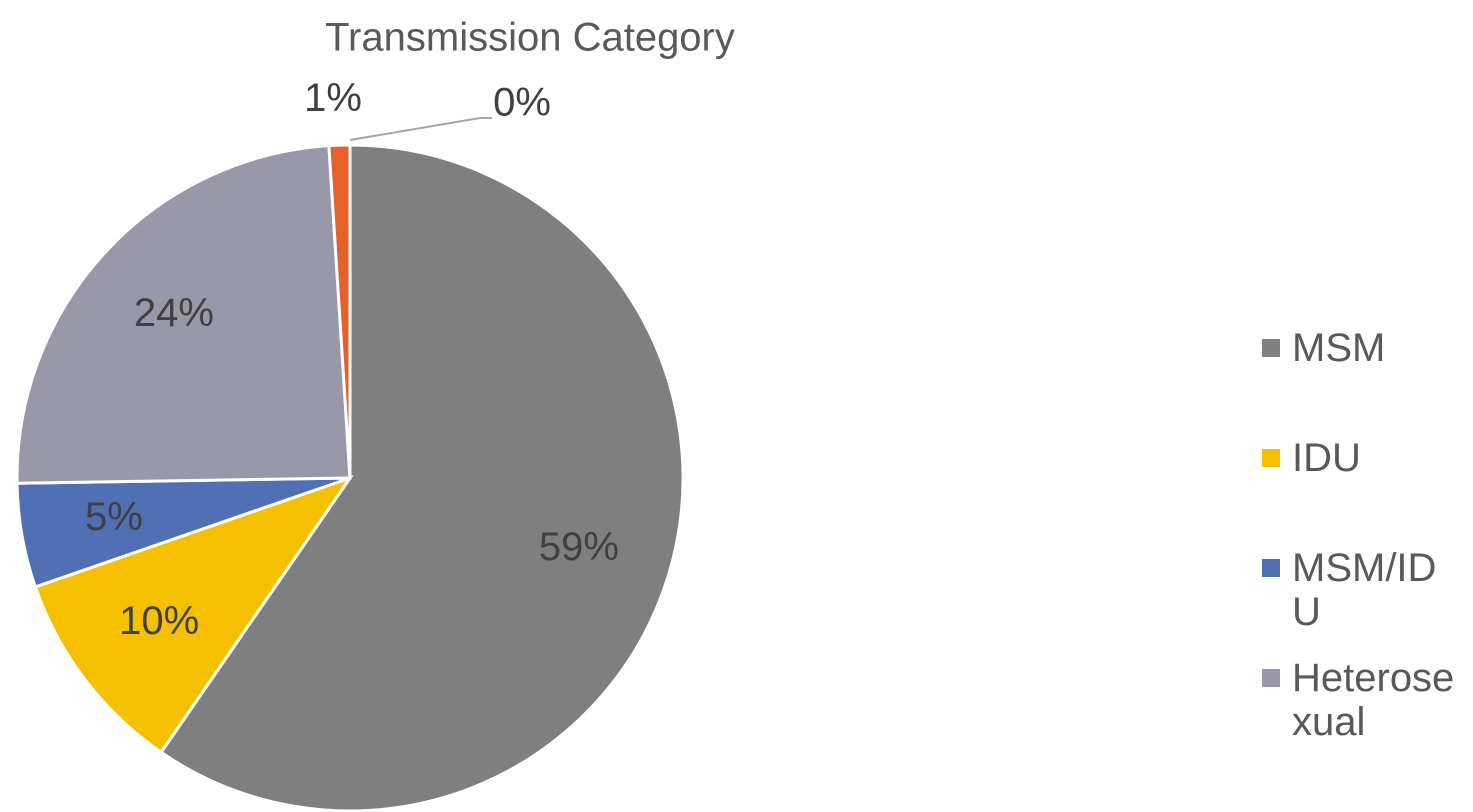 The height and width of the screenshot is (812, 1473). Describe the element at coordinates (579, 547) in the screenshot. I see `data-label: 59%` at that location.